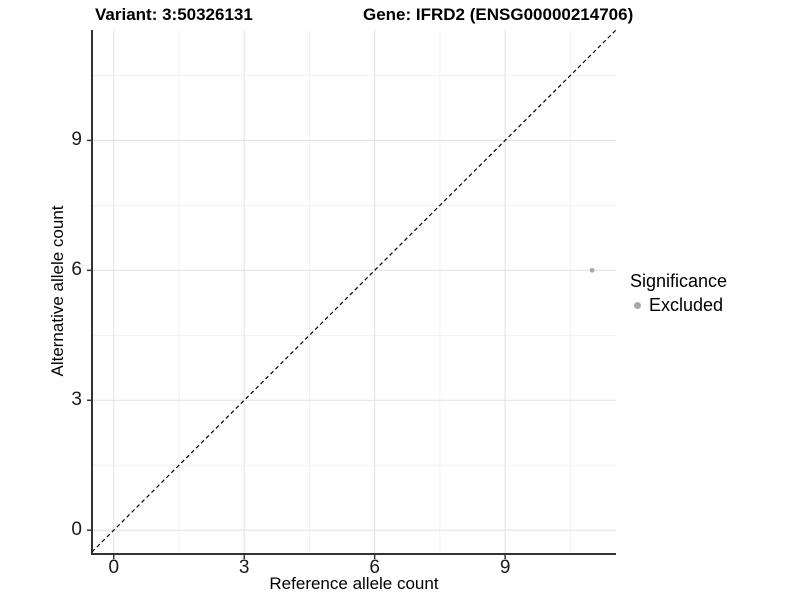  I want to click on y-tick-label: 0, so click(76, 530).